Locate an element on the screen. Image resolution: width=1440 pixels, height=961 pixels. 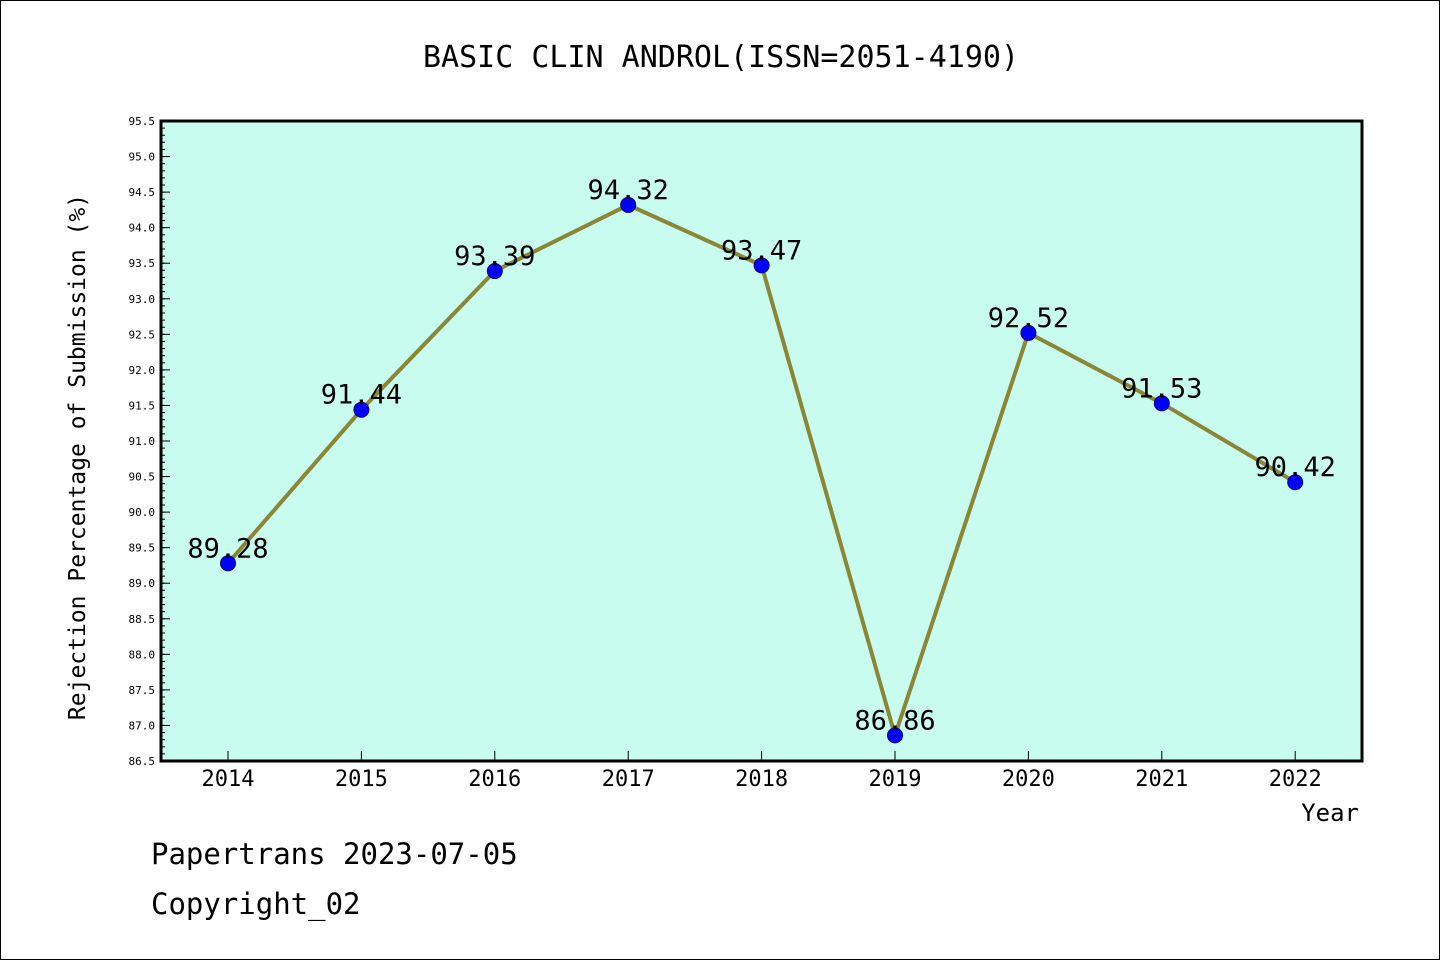
x-tick-label: 2014 is located at coordinates (228, 779).